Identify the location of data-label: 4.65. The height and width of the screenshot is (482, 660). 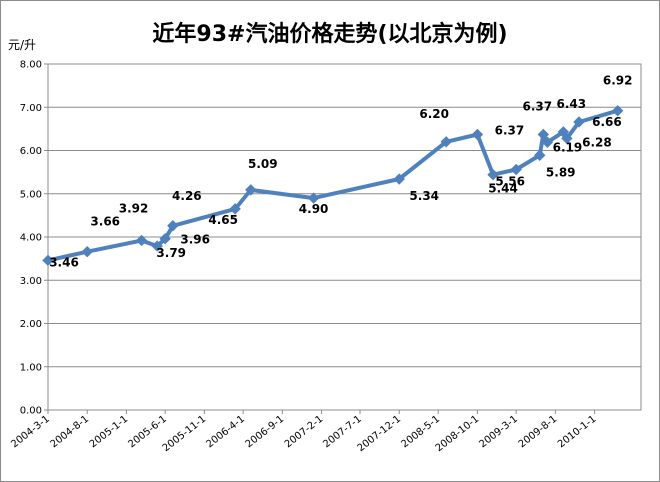
(223, 220).